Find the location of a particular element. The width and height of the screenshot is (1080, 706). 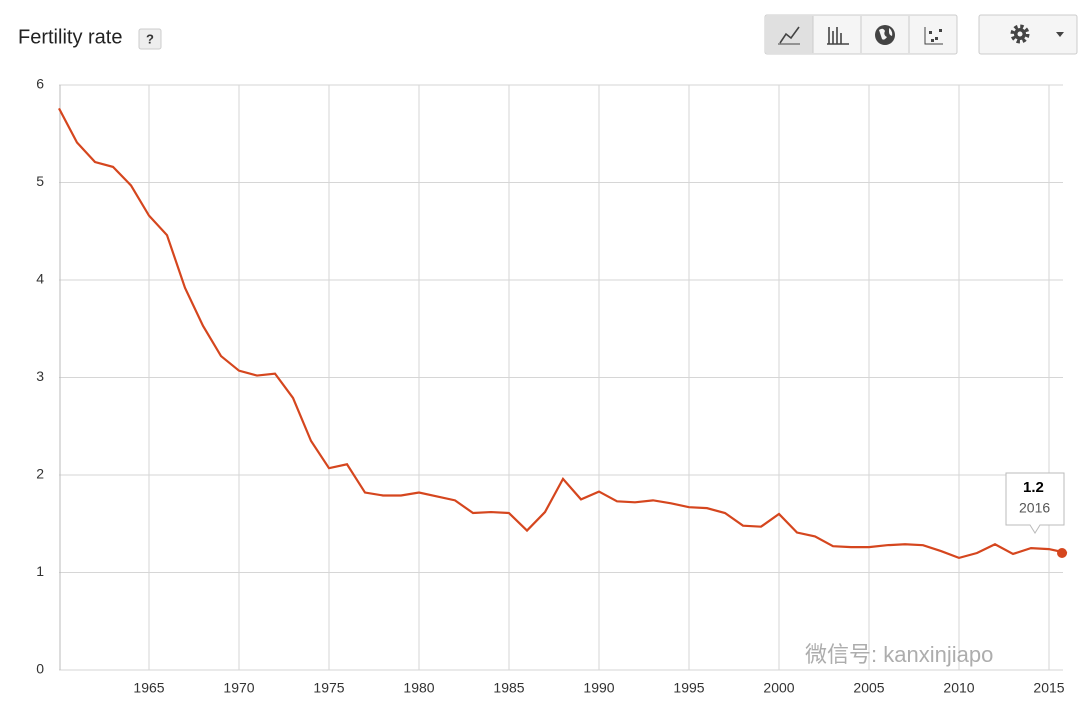

y-tick-label: 0 is located at coordinates (40, 669).